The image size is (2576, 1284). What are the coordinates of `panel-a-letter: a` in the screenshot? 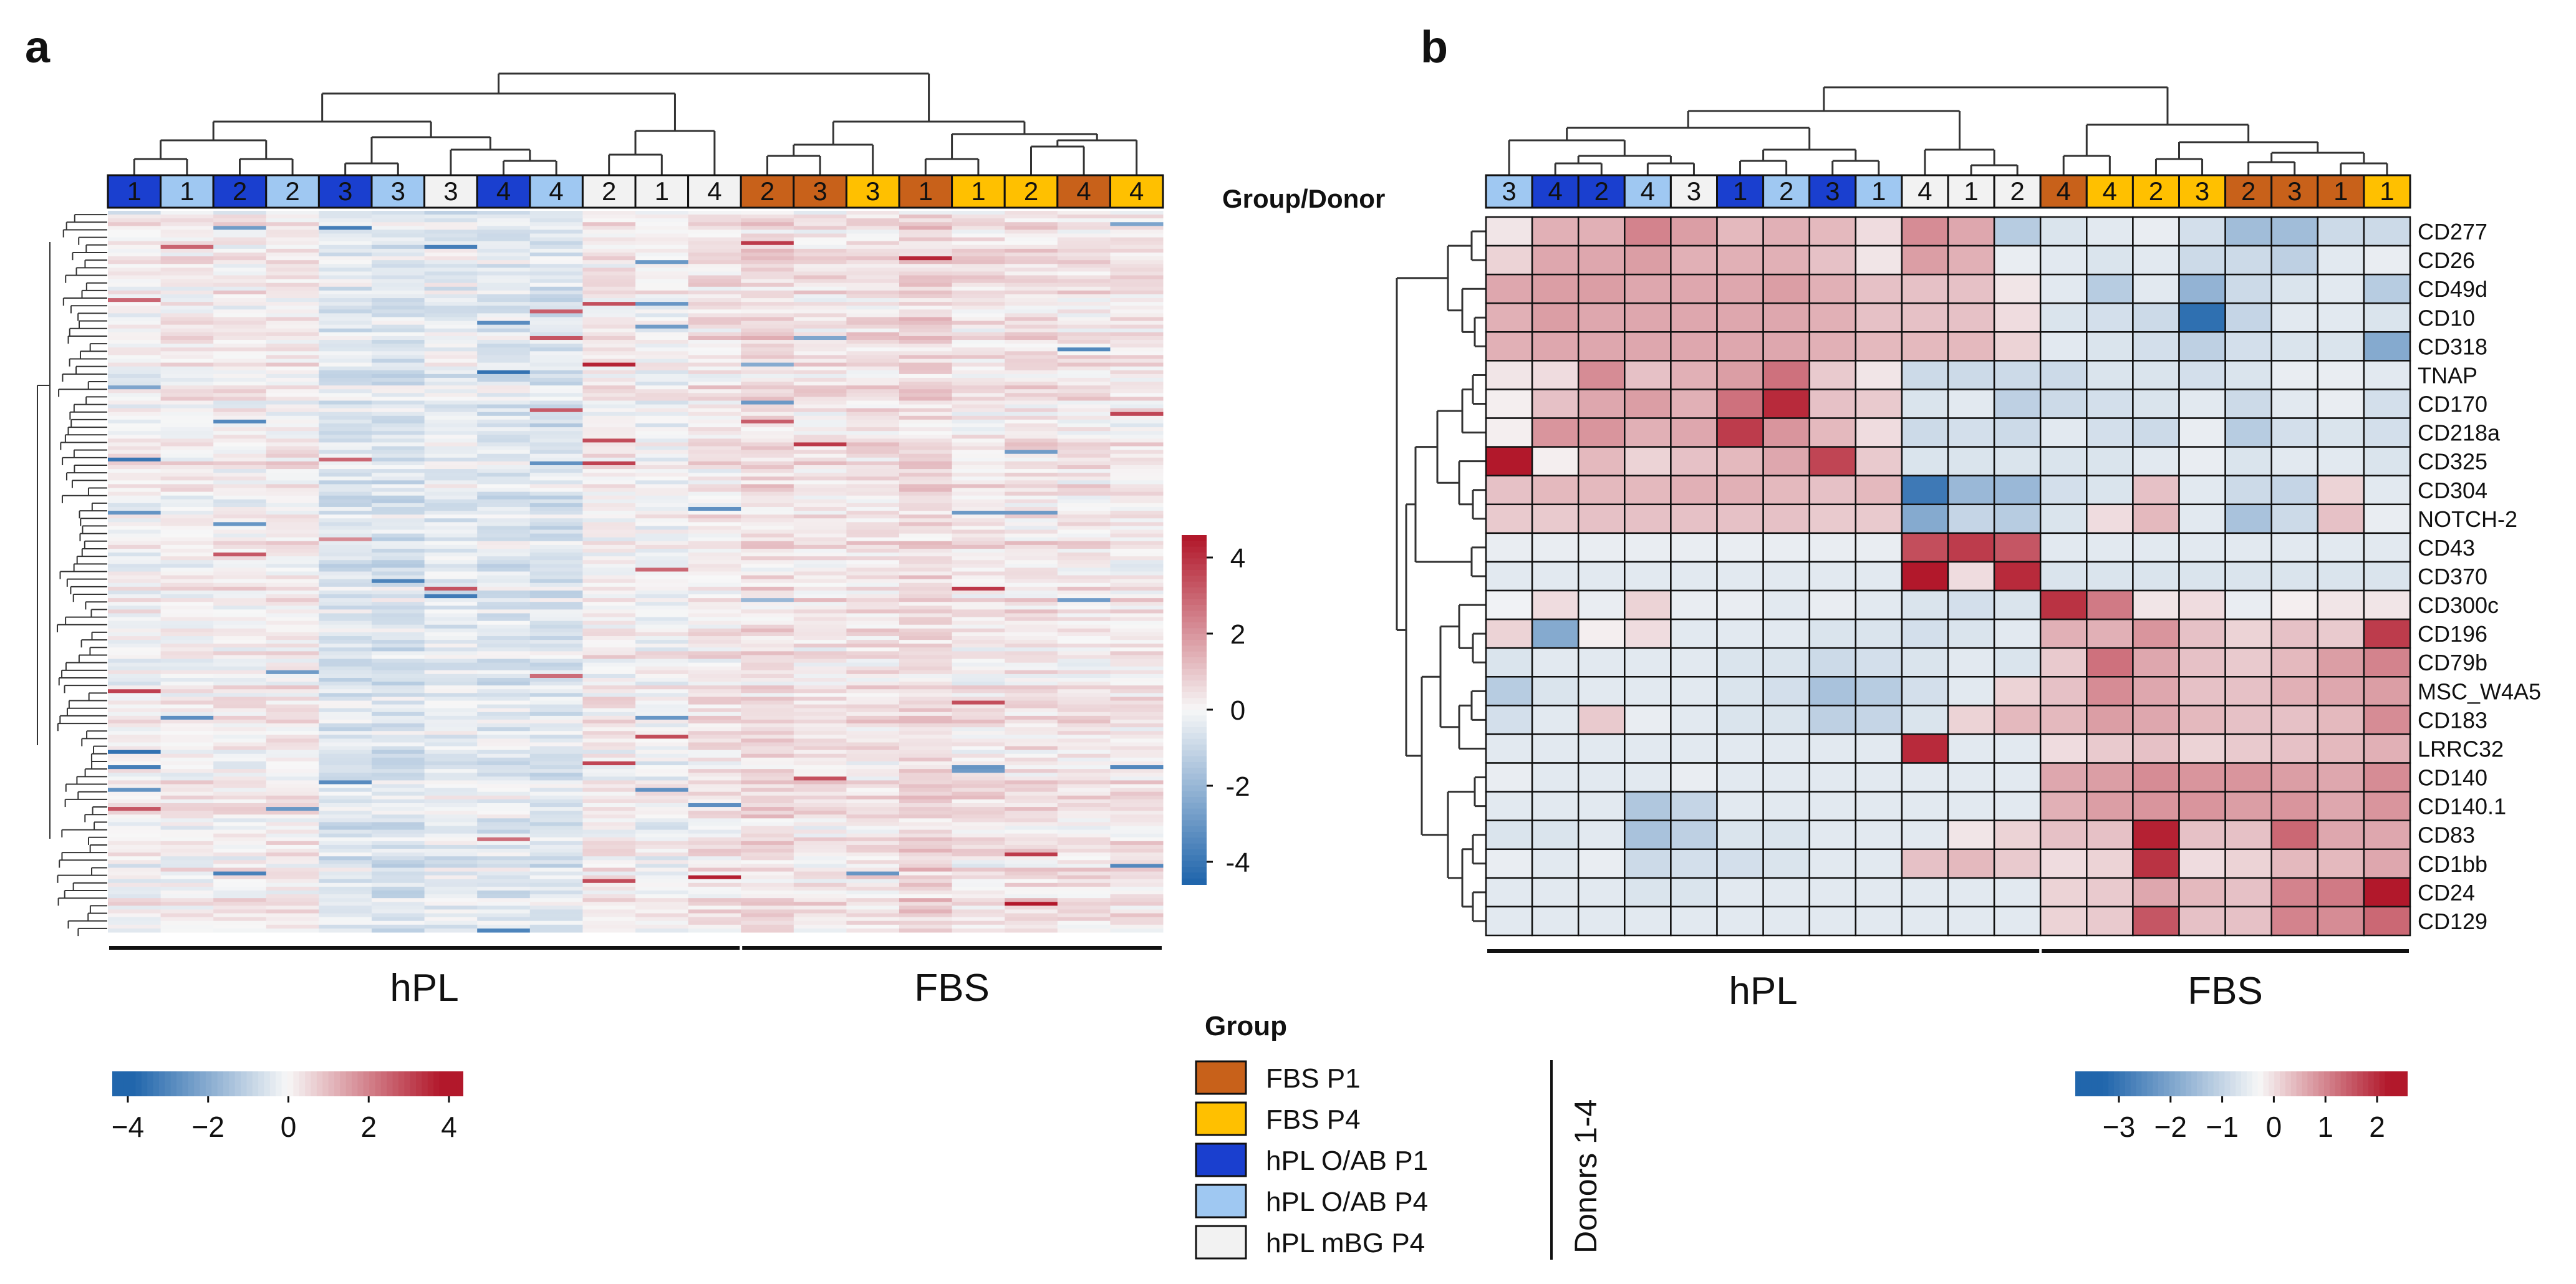 It's located at (38, 47).